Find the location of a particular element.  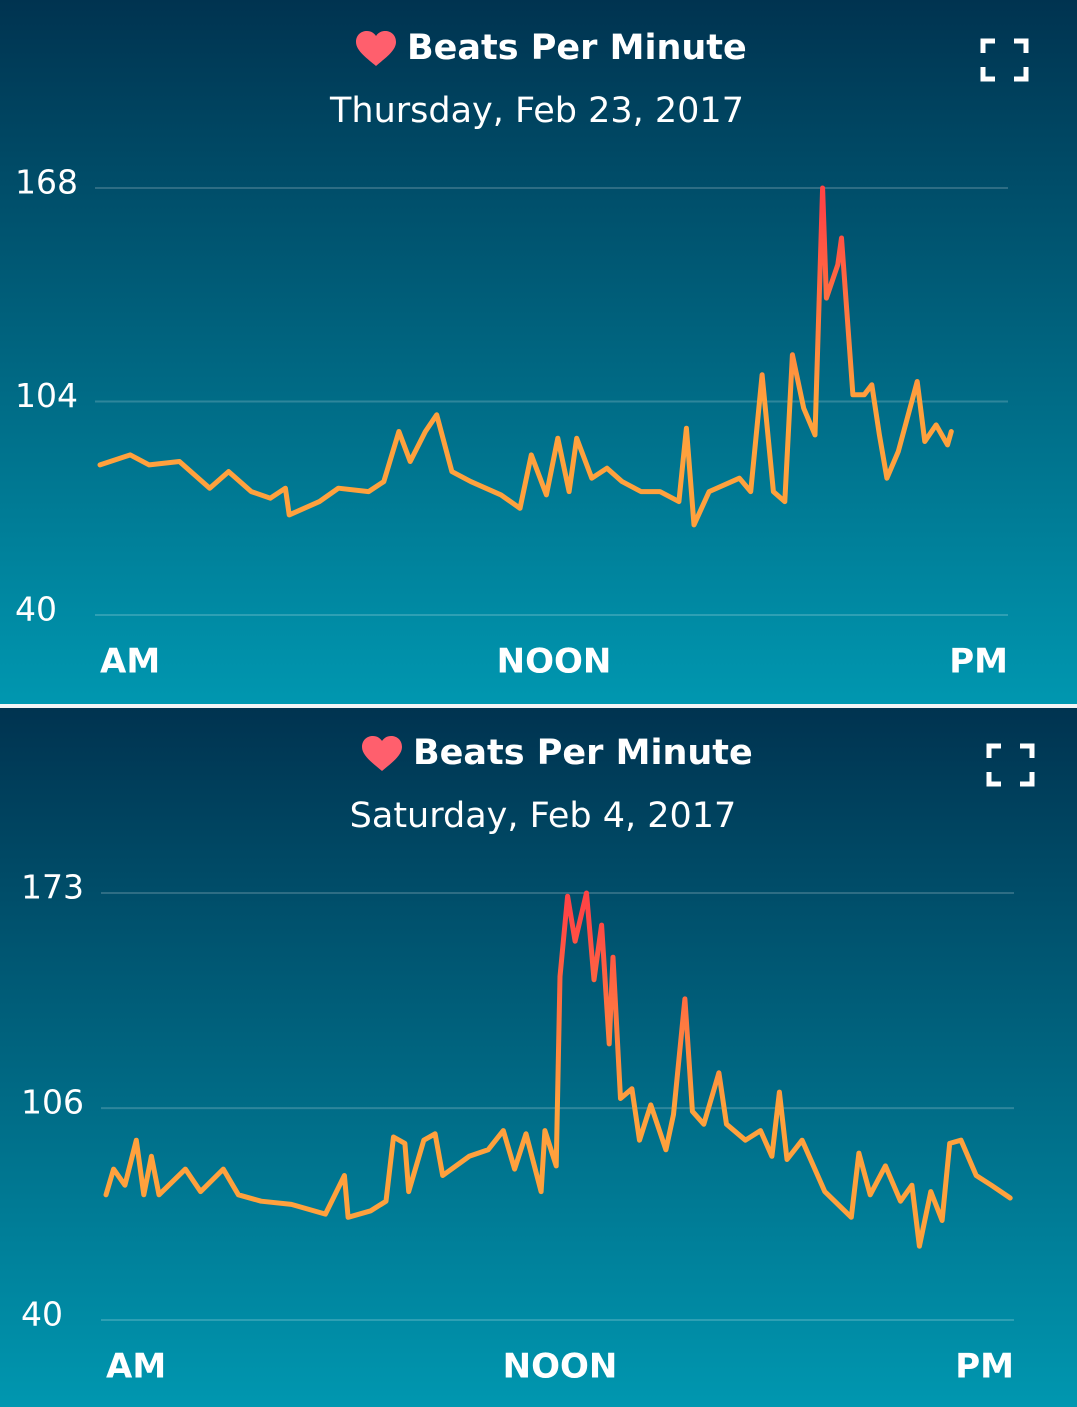

y-tick-label: 104 is located at coordinates (46, 395).